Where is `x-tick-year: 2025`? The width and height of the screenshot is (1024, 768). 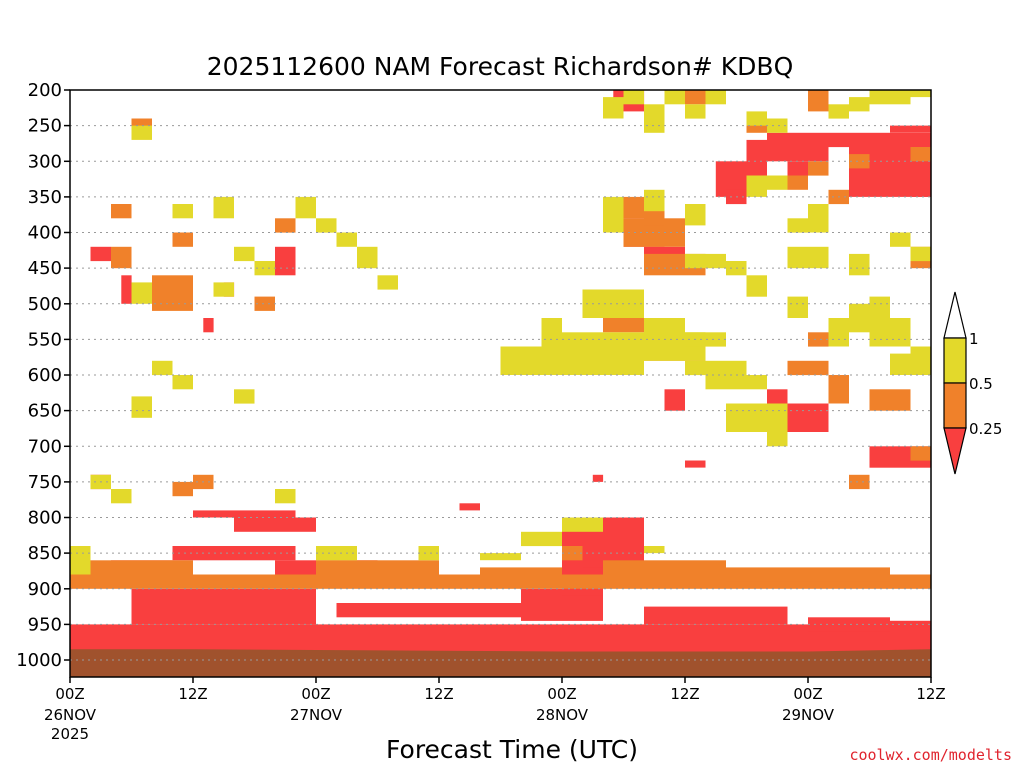
x-tick-year: 2025 is located at coordinates (70, 734).